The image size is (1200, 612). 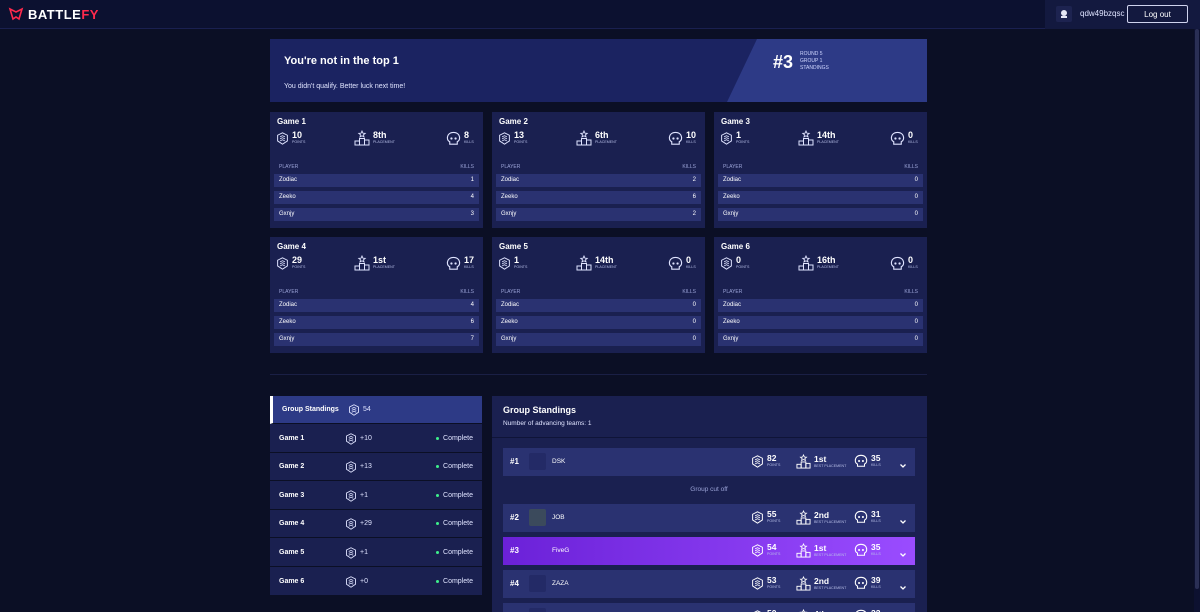 What do you see at coordinates (469, 260) in the screenshot?
I see `kills-value: 17` at bounding box center [469, 260].